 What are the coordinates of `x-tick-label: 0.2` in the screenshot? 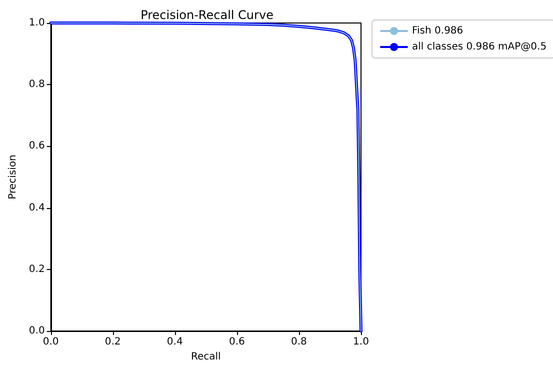 It's located at (112, 342).